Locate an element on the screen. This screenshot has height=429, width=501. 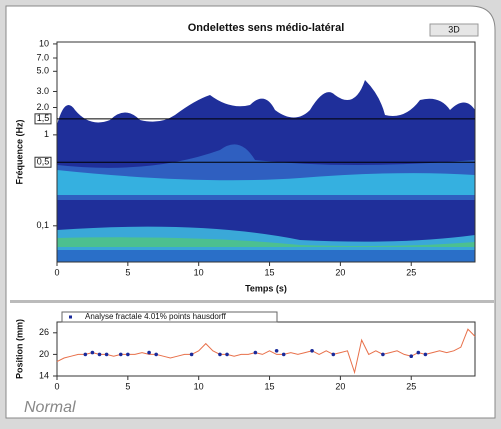
legend-box is located at coordinates (169, 317).